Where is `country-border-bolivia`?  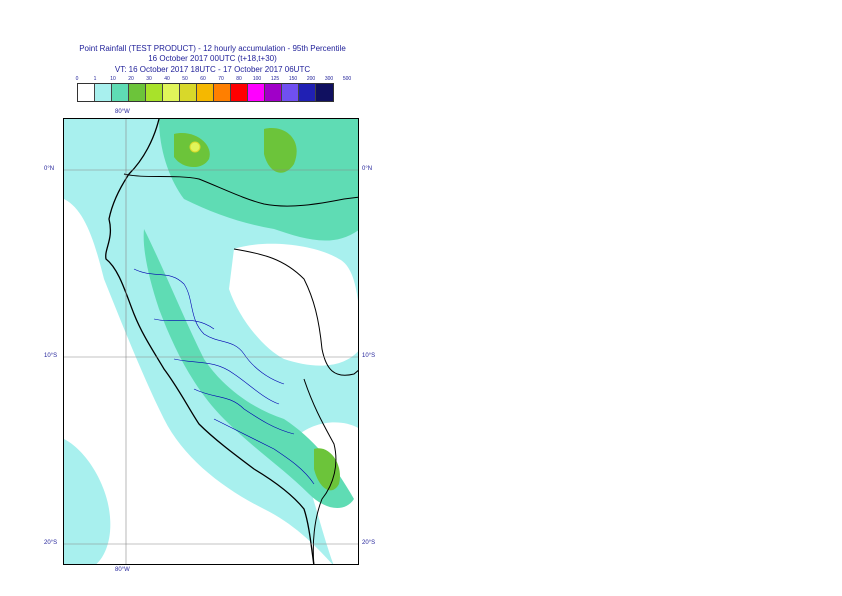
country-border-bolivia is located at coordinates (320, 471).